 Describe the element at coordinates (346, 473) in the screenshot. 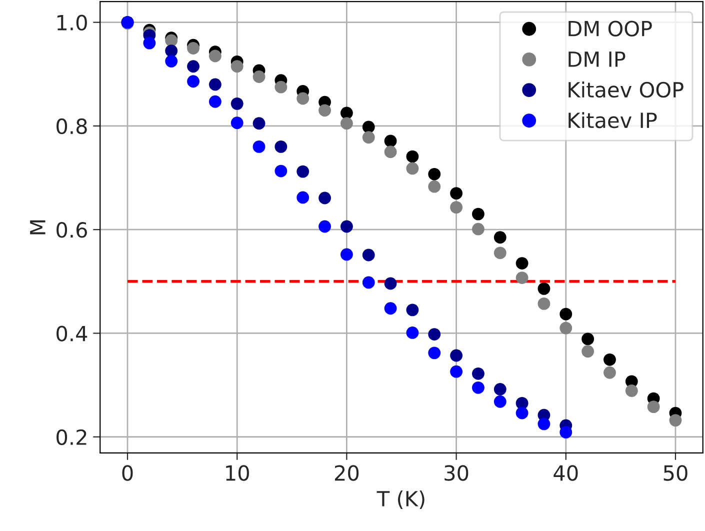

I see `x-tick-label: 20` at that location.